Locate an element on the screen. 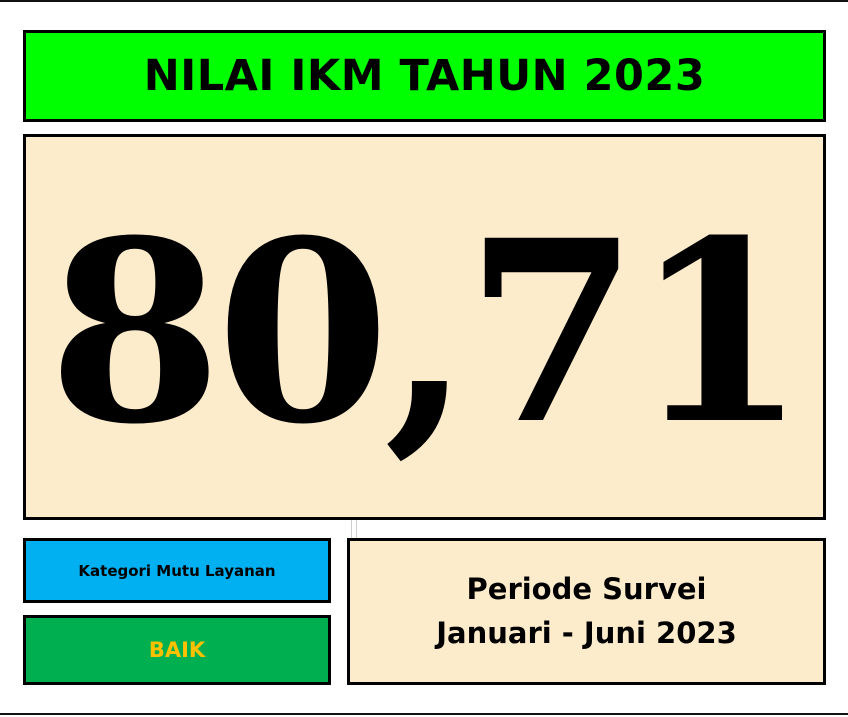 This screenshot has height=717, width=848. kategori-value-box: BAIK is located at coordinates (177, 650).